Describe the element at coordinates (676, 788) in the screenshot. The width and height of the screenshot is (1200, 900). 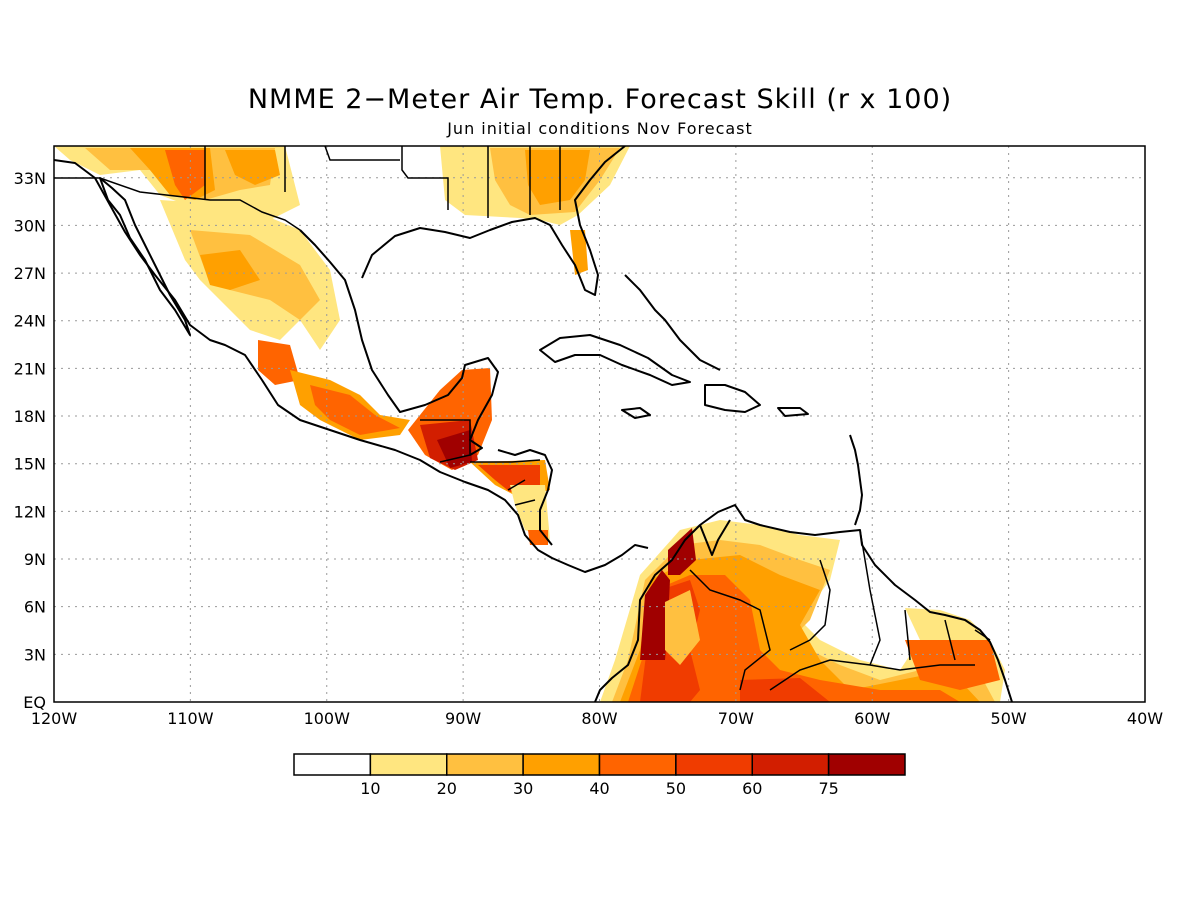
I see `colorbar-label: 50` at that location.